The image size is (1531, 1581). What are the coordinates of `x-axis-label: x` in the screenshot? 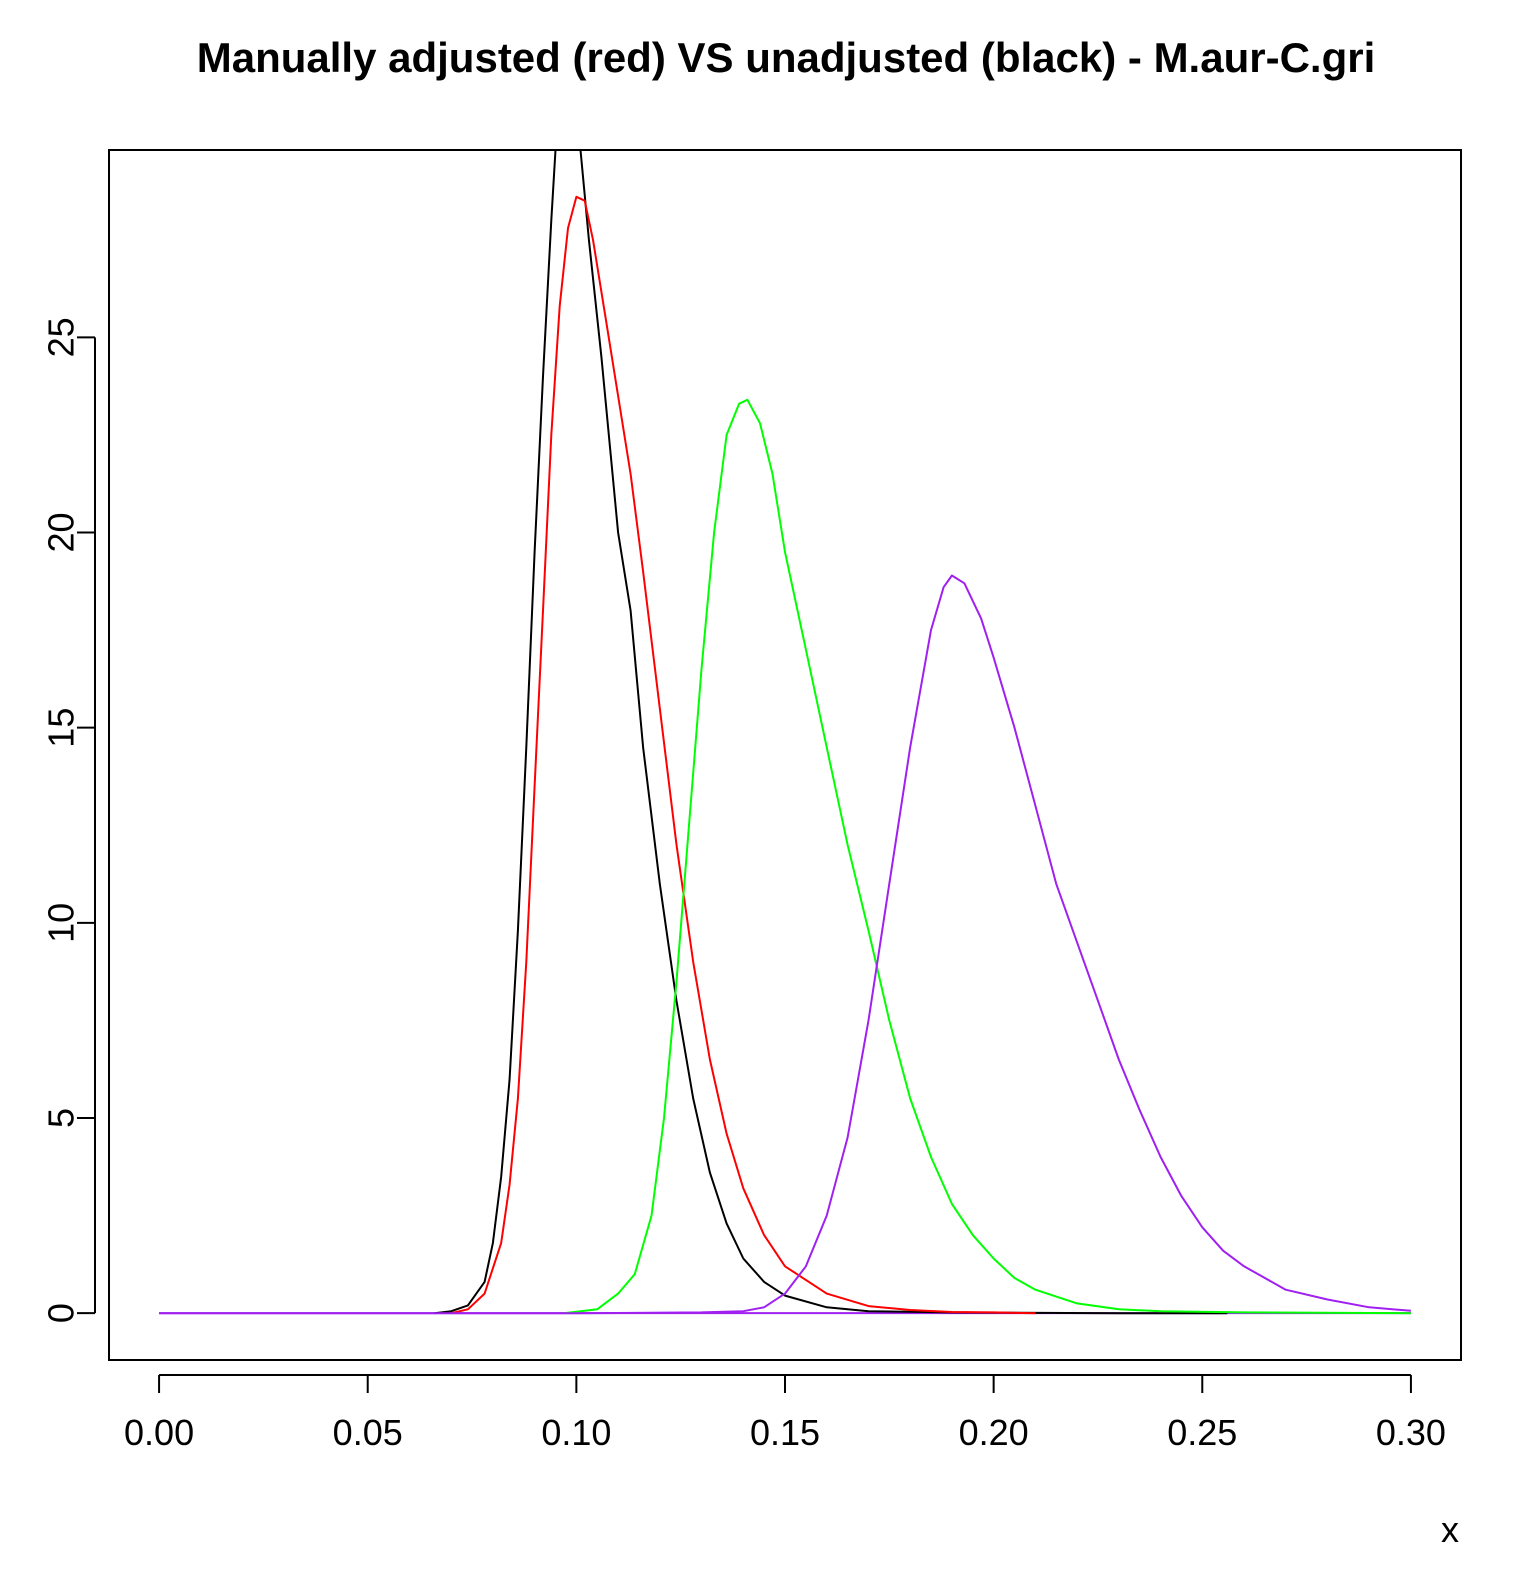 It's located at (1450, 1529).